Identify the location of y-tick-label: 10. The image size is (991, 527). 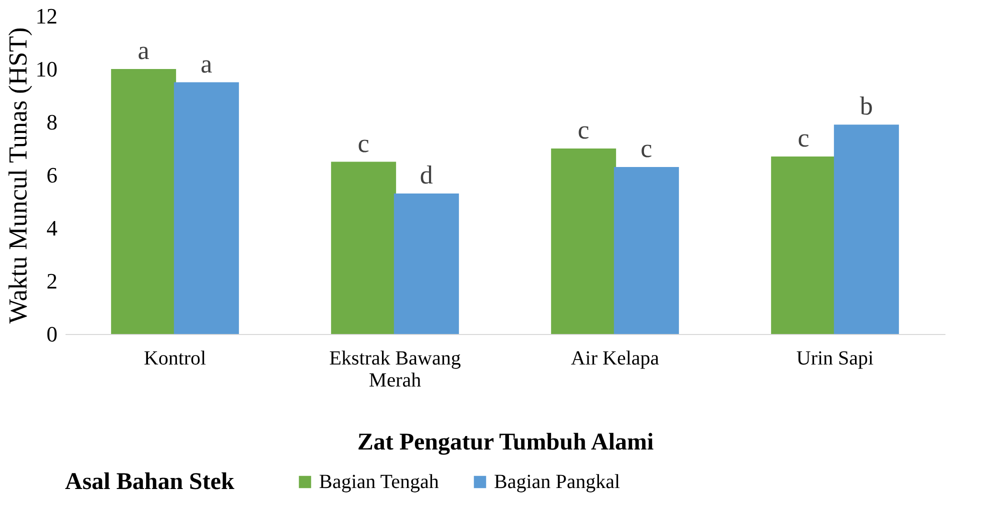
(47, 69).